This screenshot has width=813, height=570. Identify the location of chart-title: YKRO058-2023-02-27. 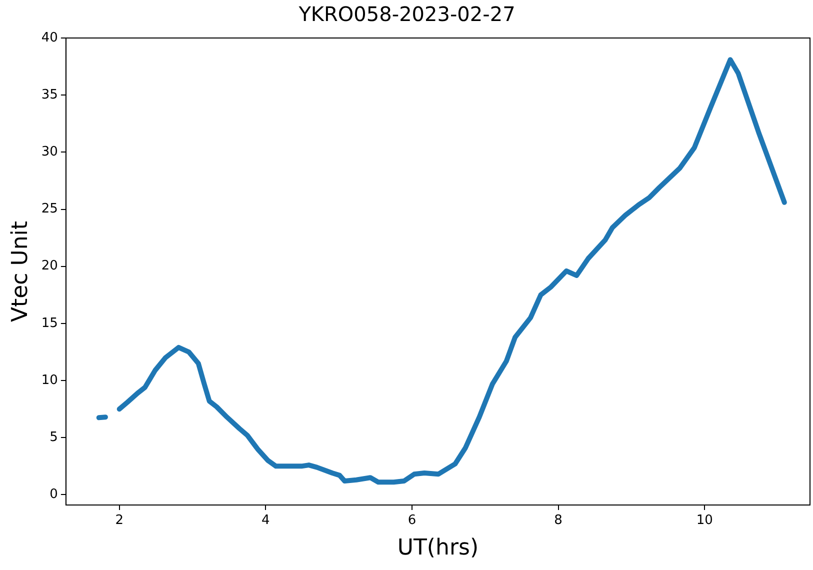
(407, 14).